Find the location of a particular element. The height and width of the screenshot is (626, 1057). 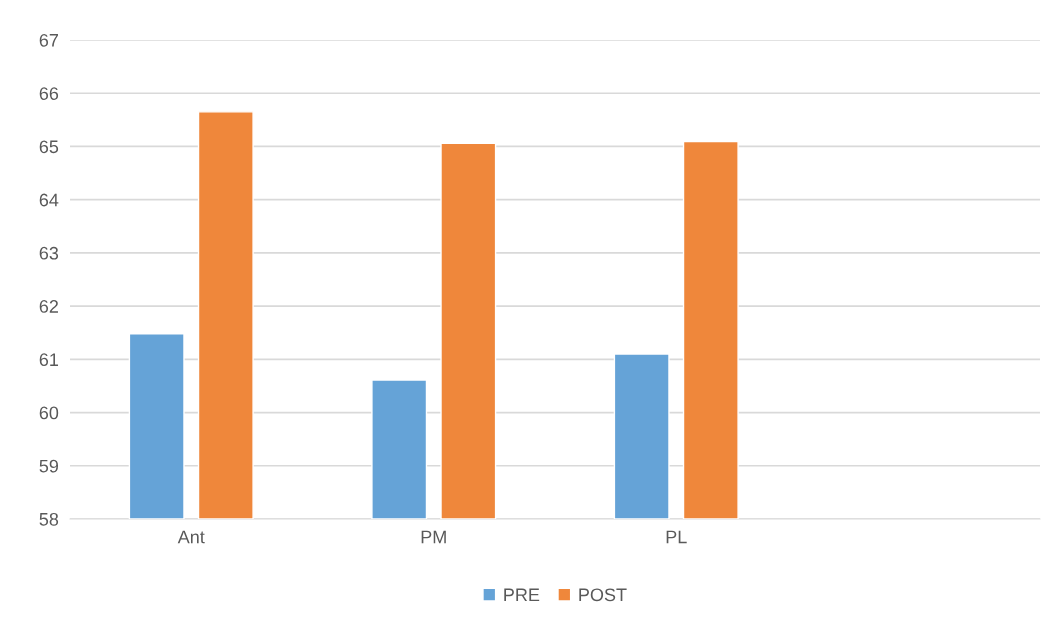

y-tick-label: 64 is located at coordinates (49, 200).